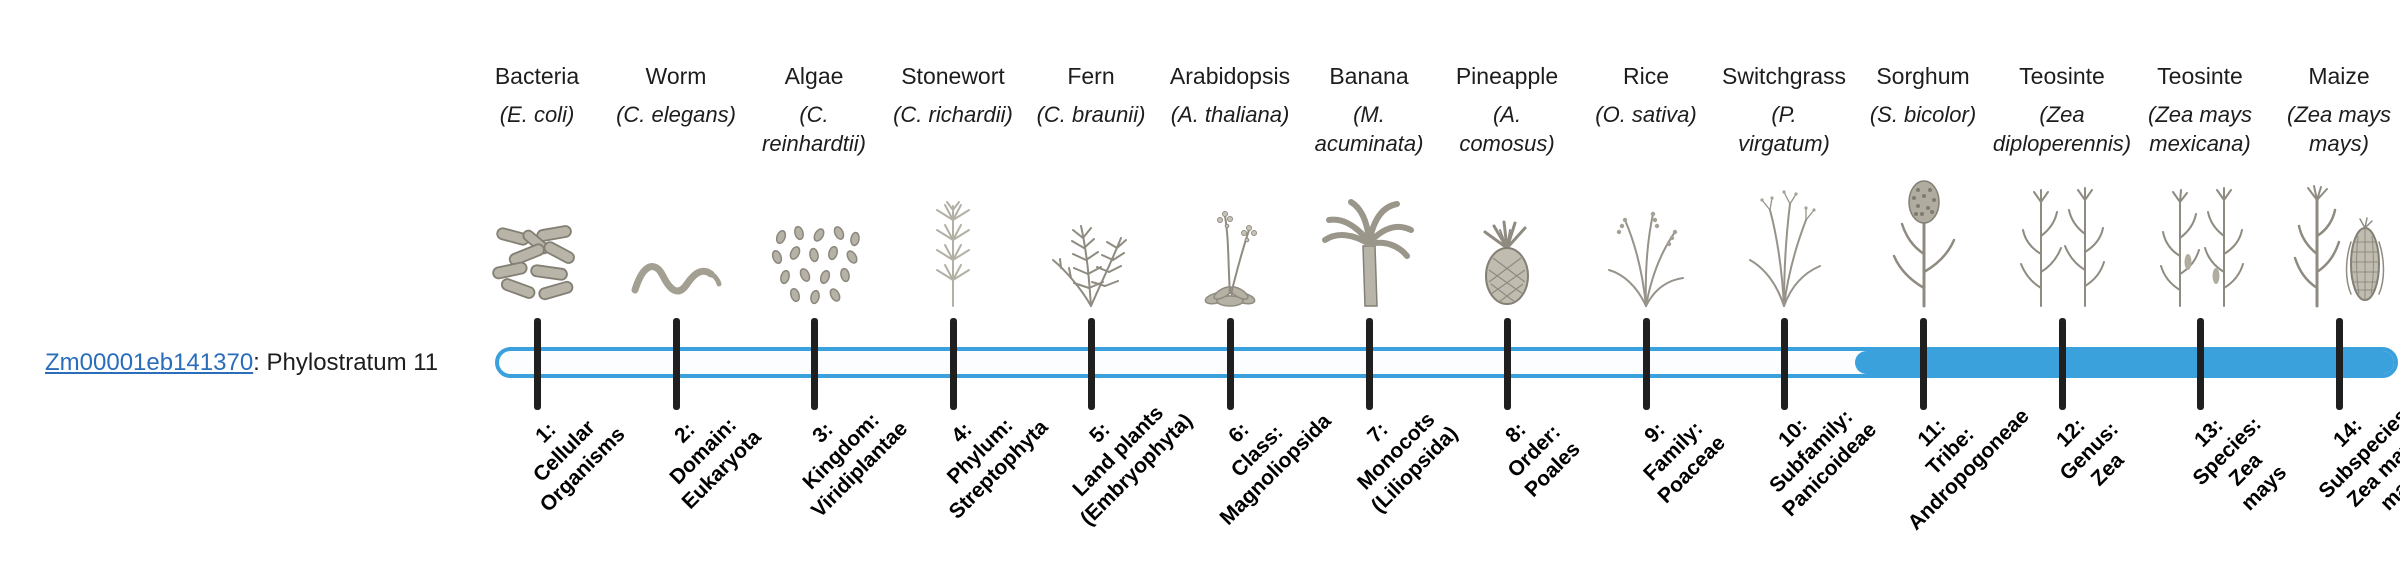  I want to click on sorghum-icon, so click(1923, 242).